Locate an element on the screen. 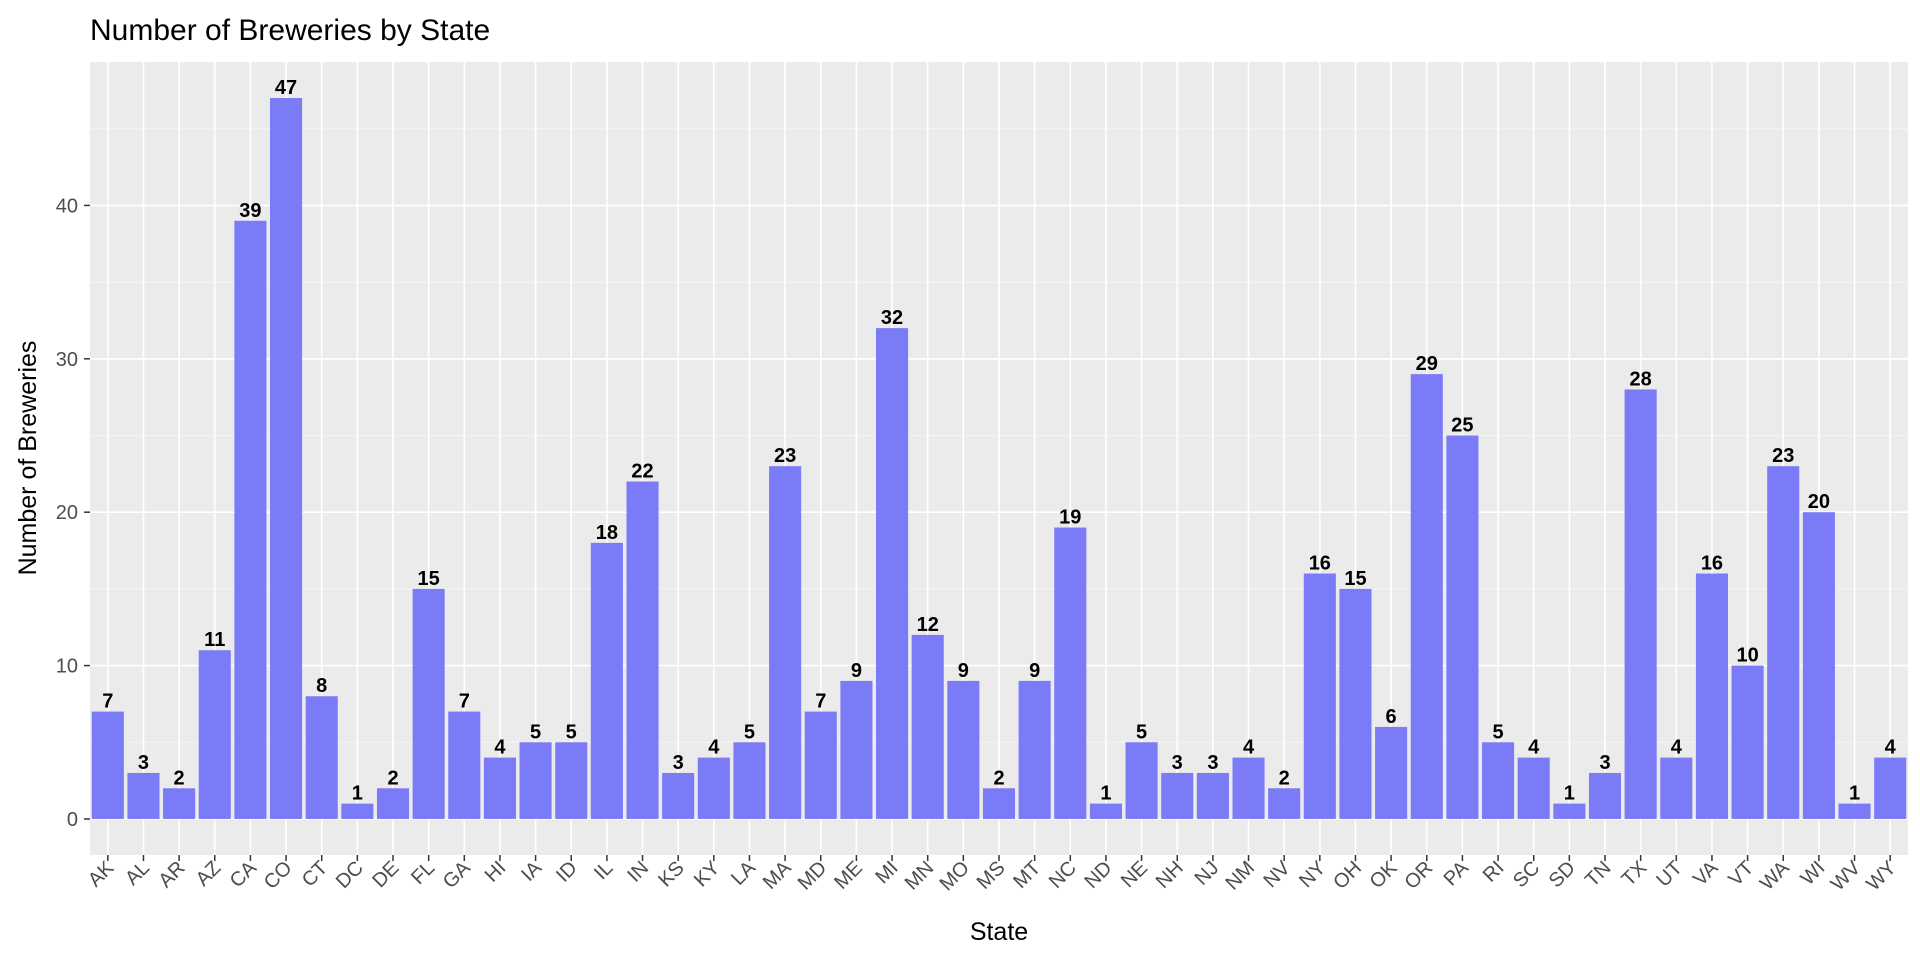 The height and width of the screenshot is (960, 1920). value-label-CT: 8 is located at coordinates (321, 686).